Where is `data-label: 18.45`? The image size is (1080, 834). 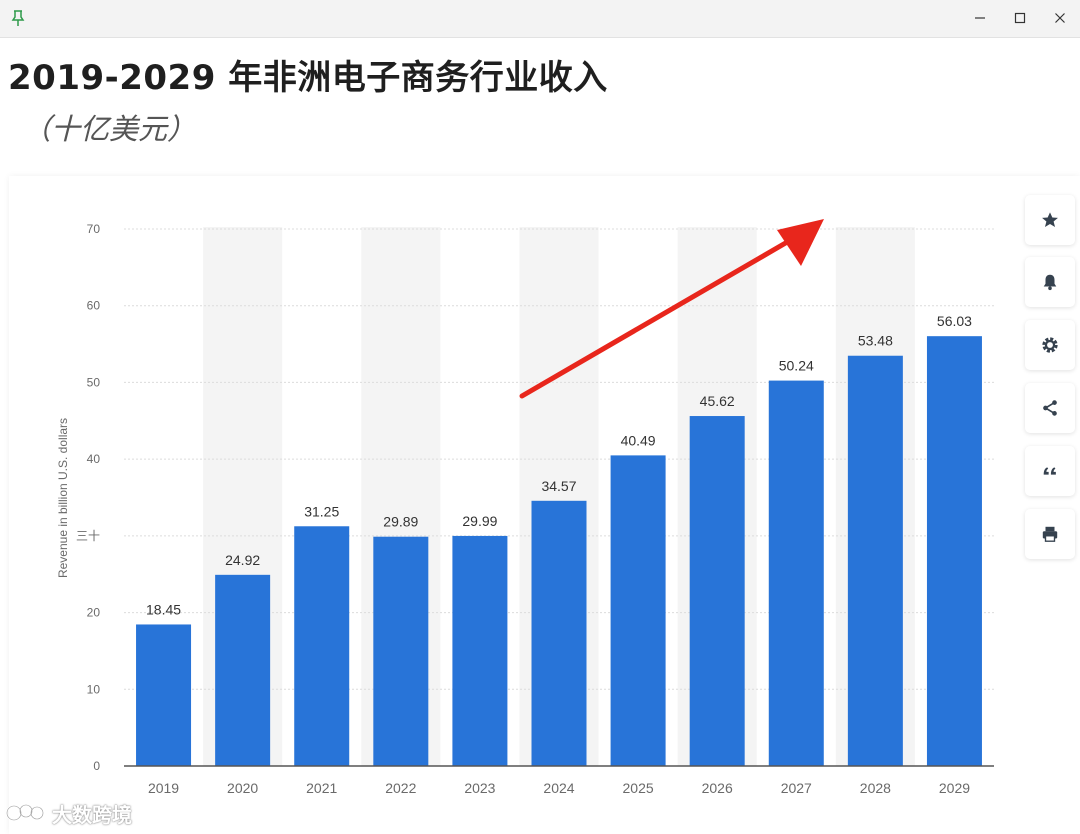
data-label: 18.45 is located at coordinates (163, 609).